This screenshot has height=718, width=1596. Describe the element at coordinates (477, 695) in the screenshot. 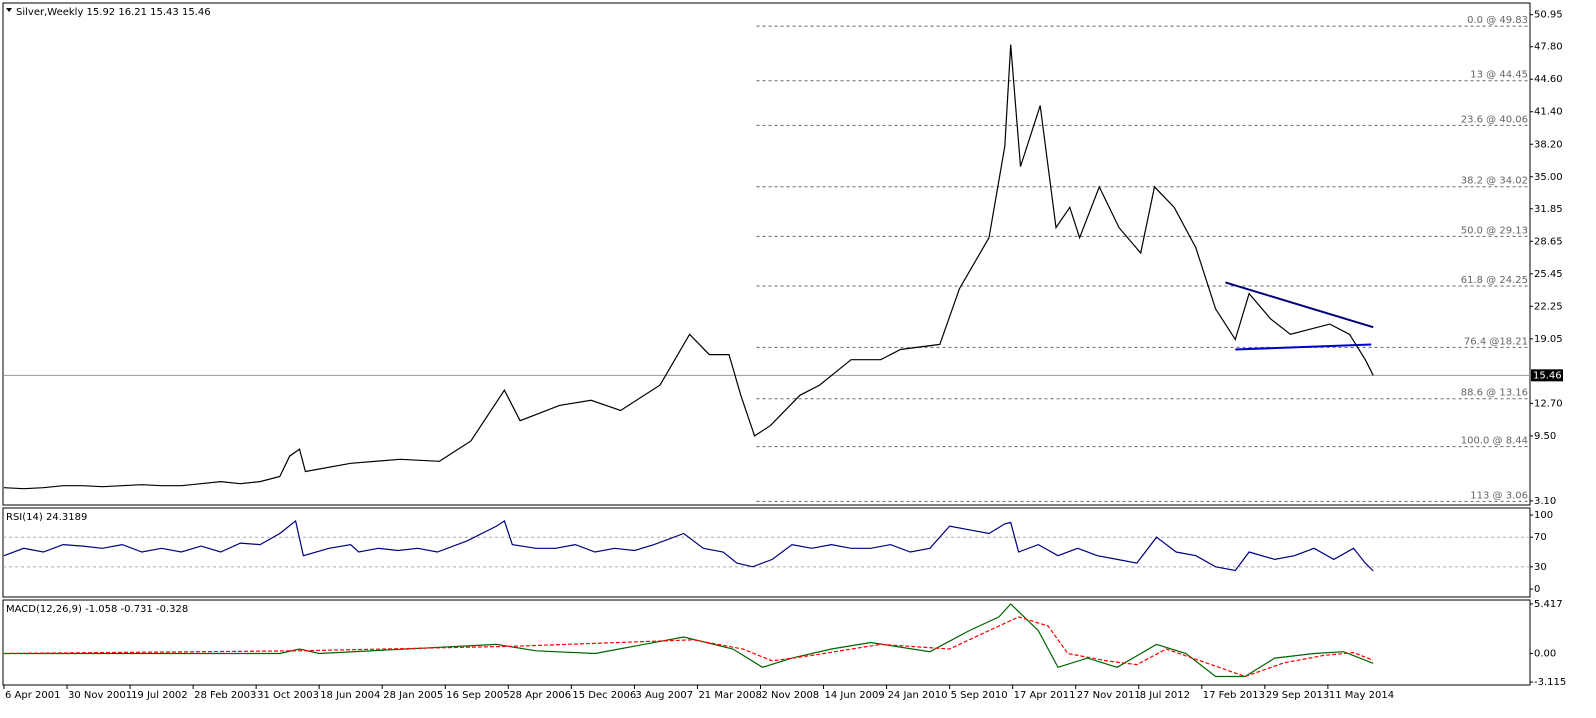

I see `x-tick-label: 16 Sep 2005` at that location.